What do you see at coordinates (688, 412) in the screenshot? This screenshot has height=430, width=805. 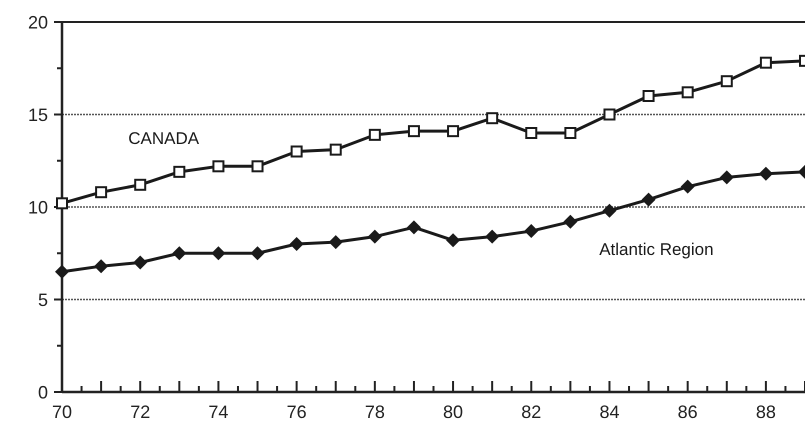 I see `x-tick-label: 86` at bounding box center [688, 412].